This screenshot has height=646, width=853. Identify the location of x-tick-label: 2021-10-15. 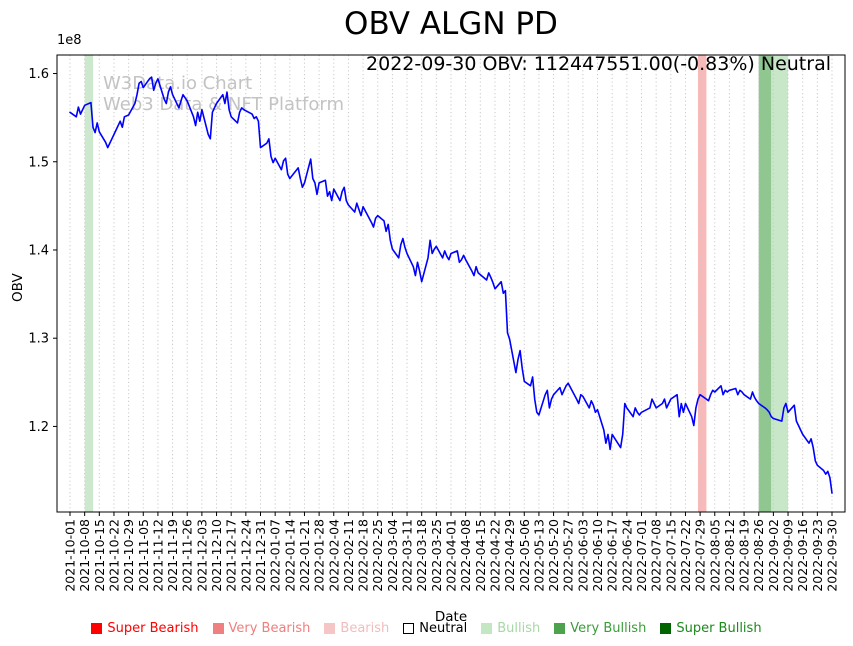
(99, 555).